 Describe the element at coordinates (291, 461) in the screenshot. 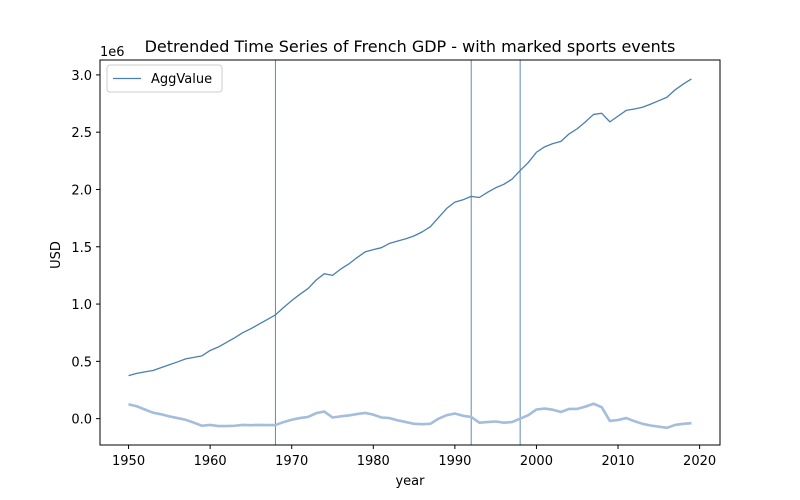

I see `x-tick-label-1970: 1970` at that location.